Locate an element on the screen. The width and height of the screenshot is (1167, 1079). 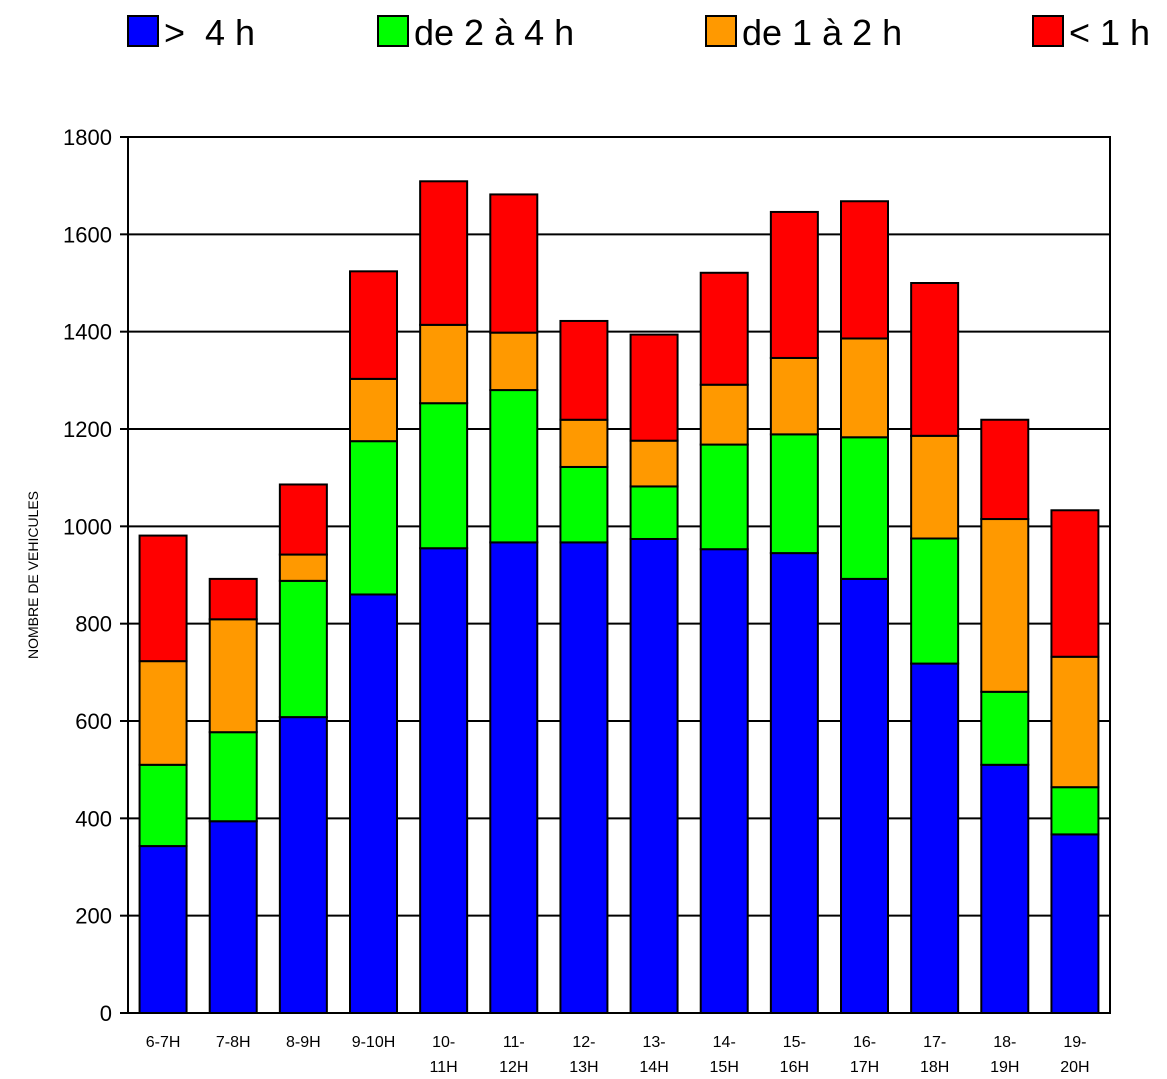
legend-item: de 2 à 4 h is located at coordinates (475, 32).